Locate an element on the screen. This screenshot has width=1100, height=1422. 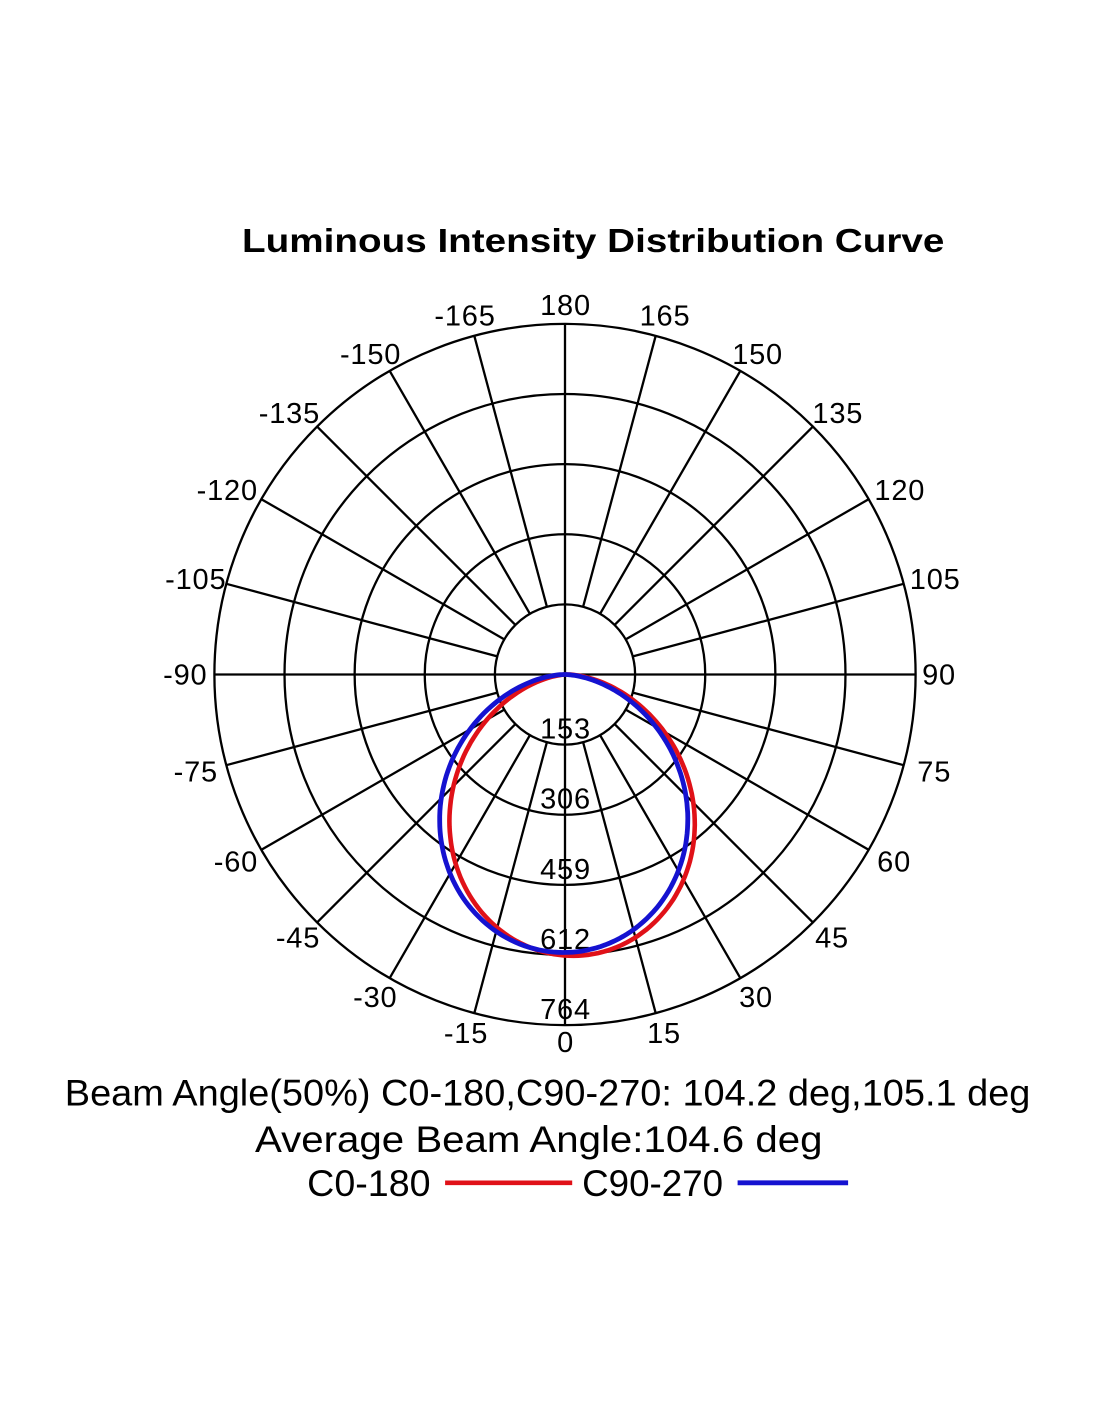
svg-text: 165 is located at coordinates (665, 317).